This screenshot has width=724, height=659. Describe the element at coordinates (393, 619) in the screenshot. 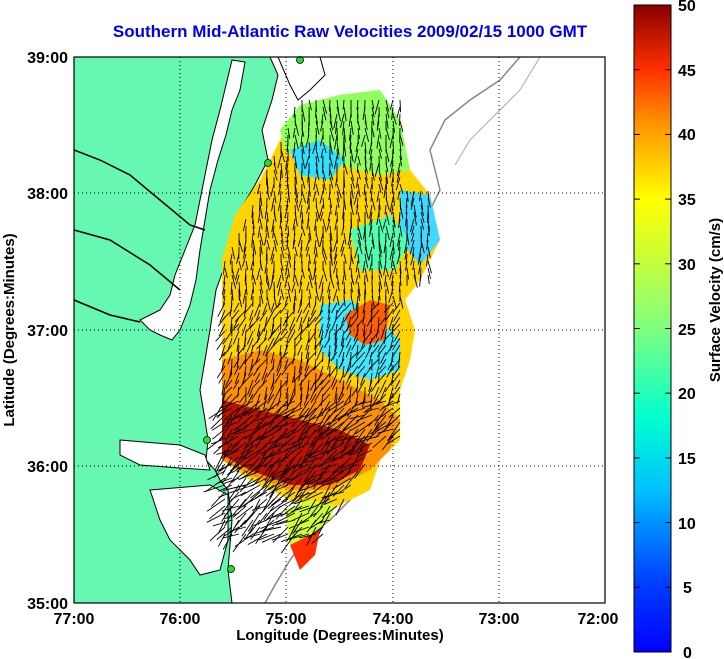

I see `x-tick-label: 74:00` at that location.